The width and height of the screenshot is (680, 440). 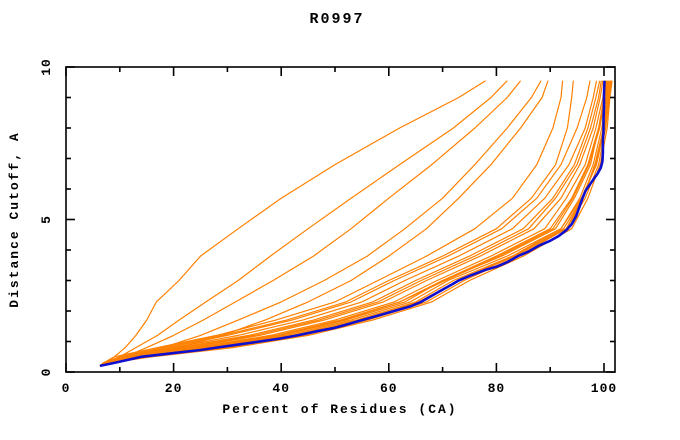 What do you see at coordinates (339, 409) in the screenshot?
I see `x-axis-label: Percent of Residues (CA)` at bounding box center [339, 409].